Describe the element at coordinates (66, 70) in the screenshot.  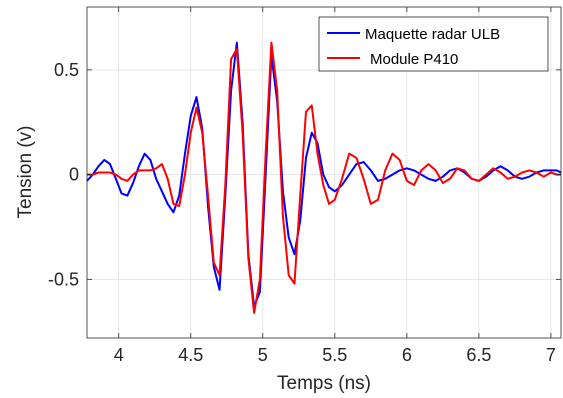
I see `y-tick-label: 0.5` at that location.